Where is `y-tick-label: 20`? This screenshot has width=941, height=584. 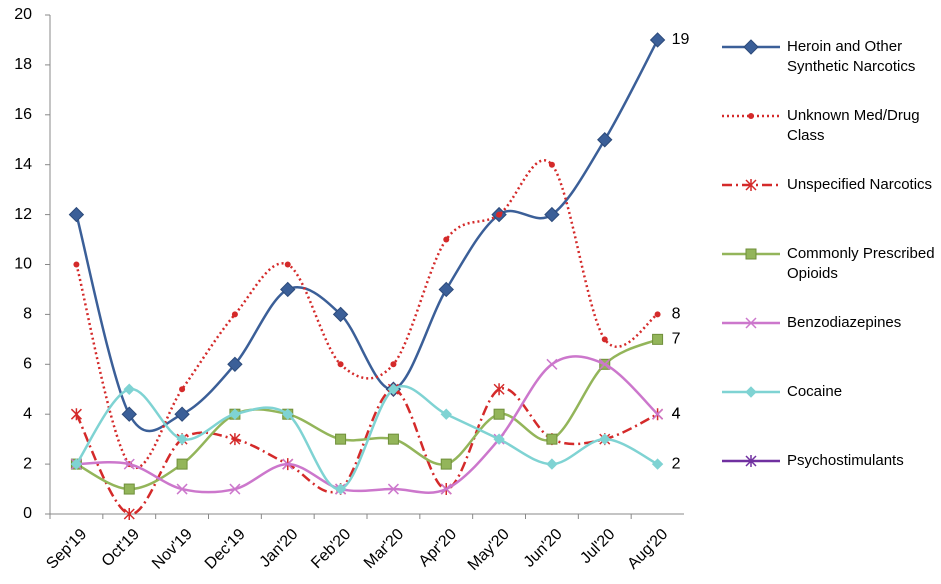 y-tick-label: 20 is located at coordinates (23, 14).